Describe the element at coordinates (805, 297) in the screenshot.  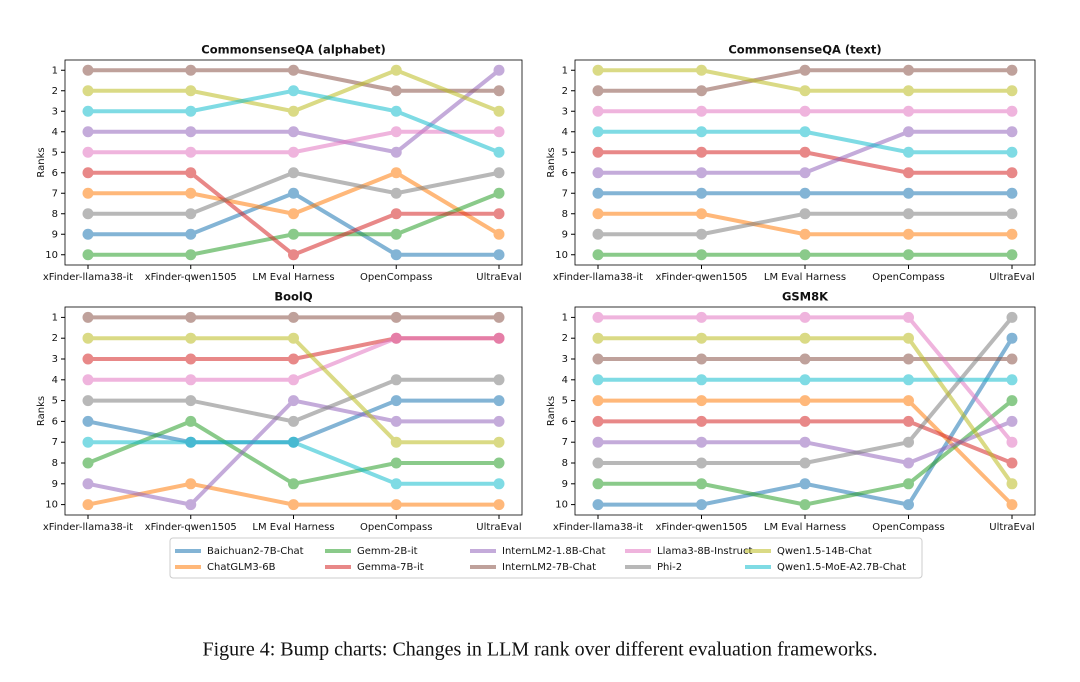
I see `chart-title: GSM8K` at that location.